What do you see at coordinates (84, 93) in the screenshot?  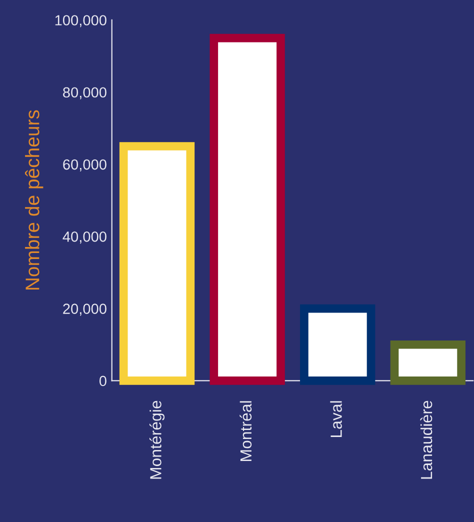 I see `y-tick-label: 80,000` at bounding box center [84, 93].